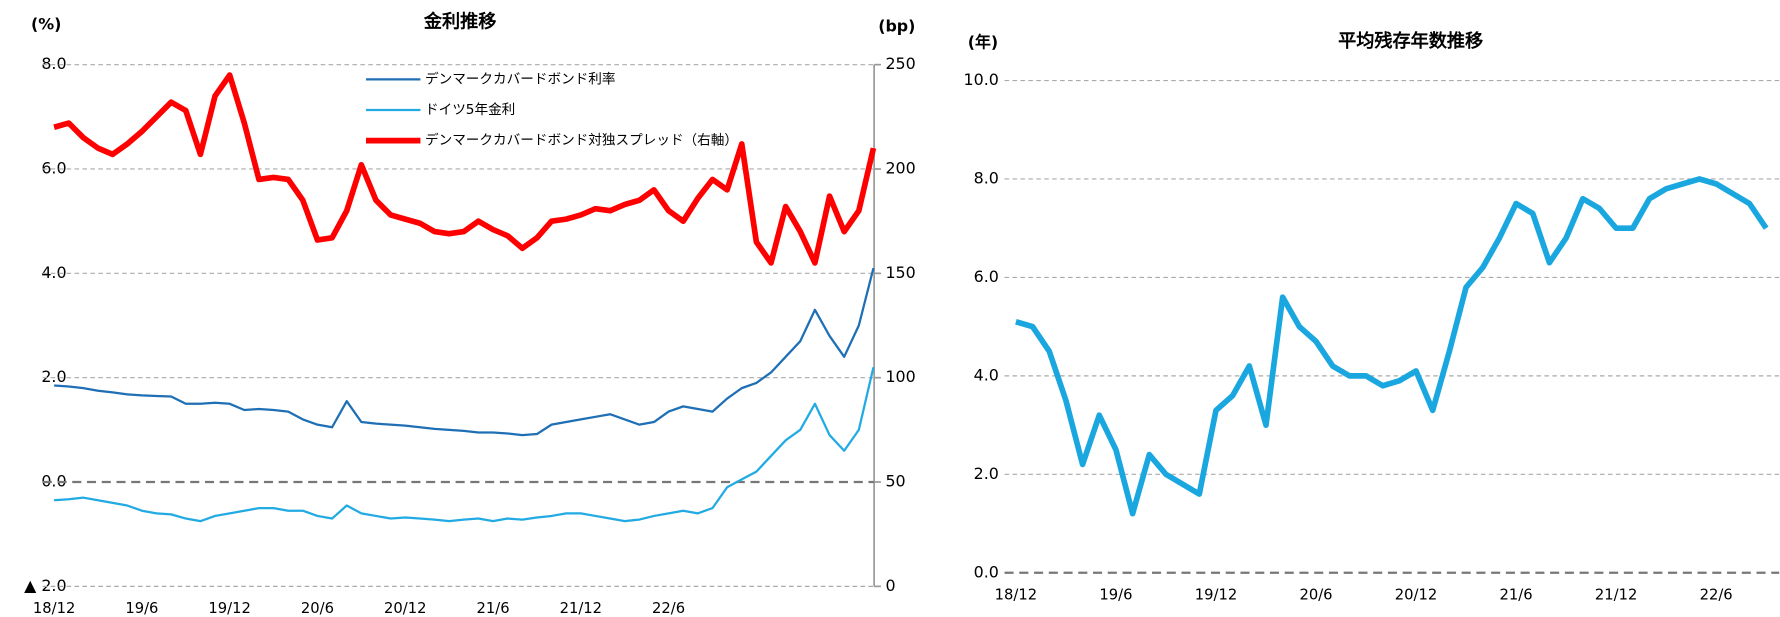  I want to click on y2-tick-label: 250, so click(900, 63).